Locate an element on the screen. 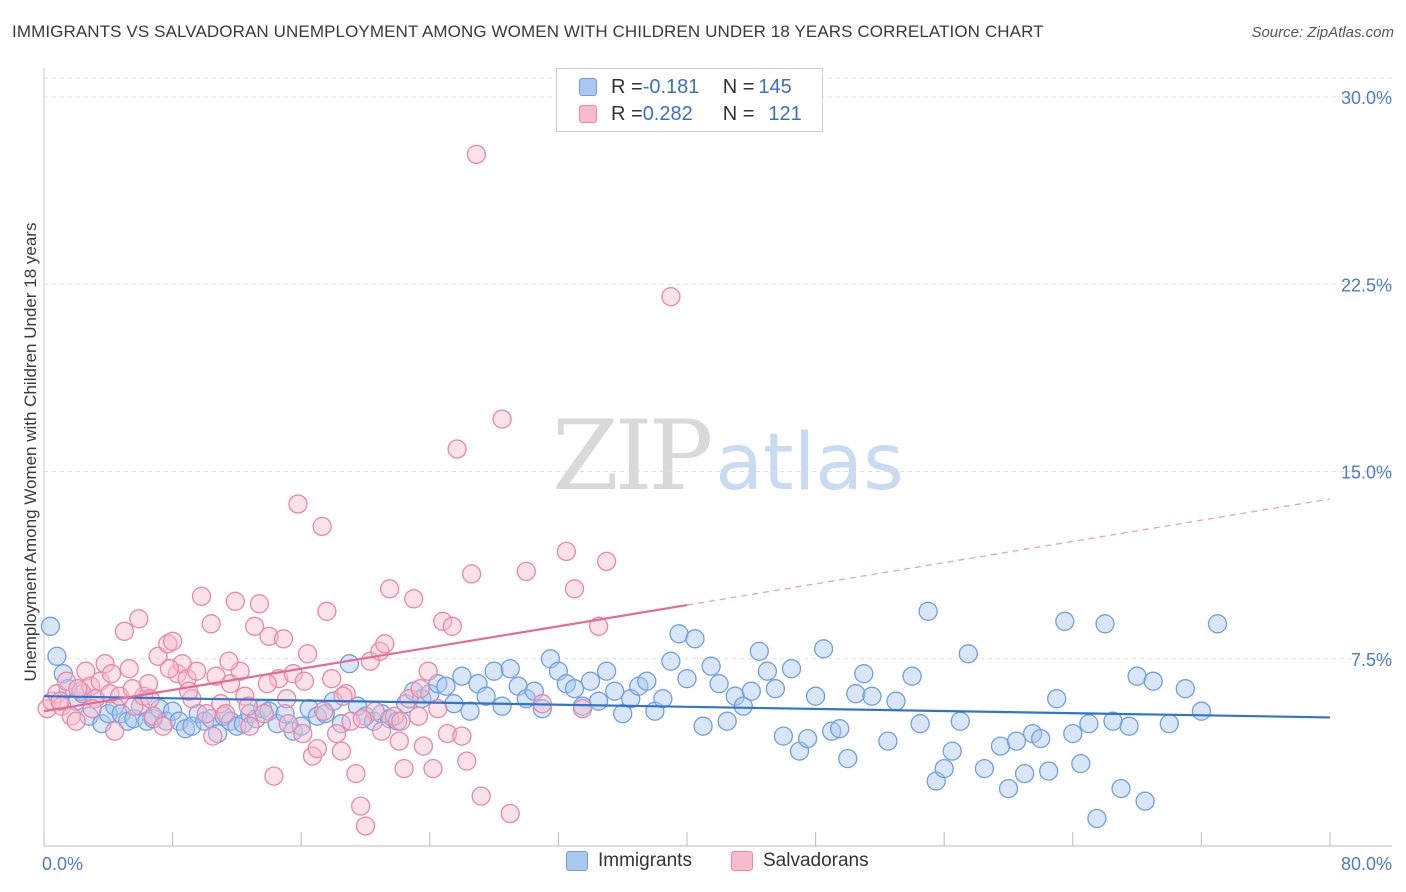  watermark-zip: ZIP is located at coordinates (632, 456).